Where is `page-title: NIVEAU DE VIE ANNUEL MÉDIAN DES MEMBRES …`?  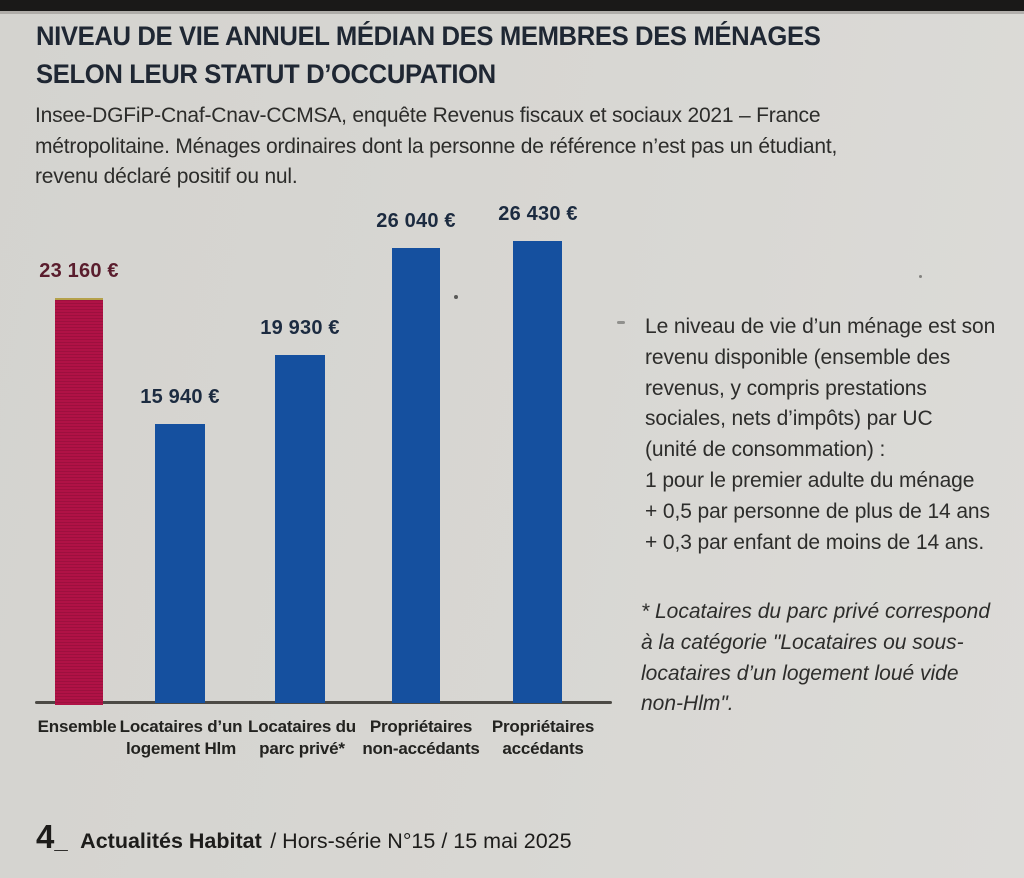 page-title: NIVEAU DE VIE ANNUEL MÉDIAN DES MEMBRES … is located at coordinates (428, 55).